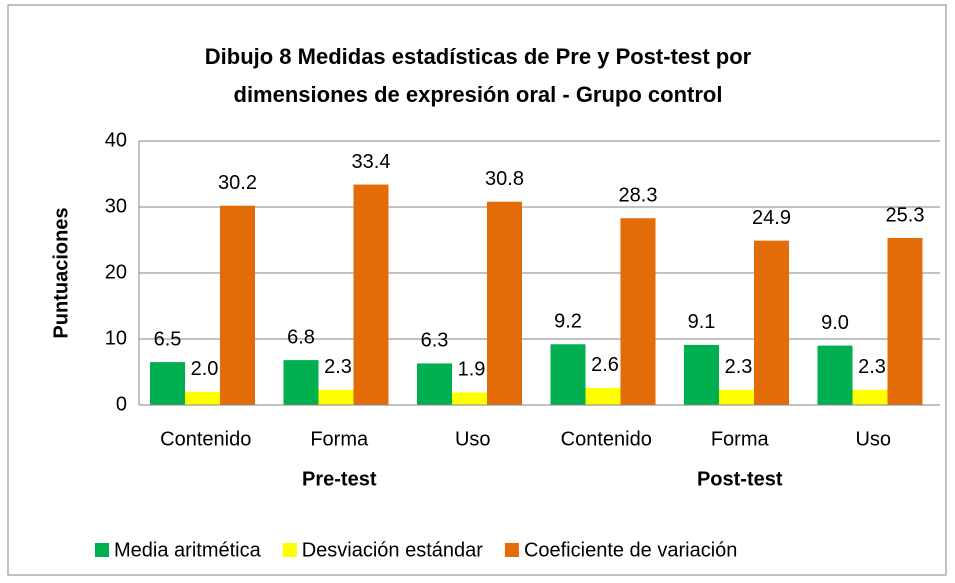 This screenshot has height=583, width=955. Describe the element at coordinates (61, 272) in the screenshot. I see `y-axis-title: Puntuaciones` at that location.